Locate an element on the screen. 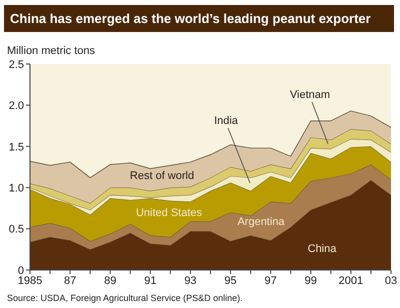 The image size is (400, 308). x-tick-label: 03 is located at coordinates (391, 280).